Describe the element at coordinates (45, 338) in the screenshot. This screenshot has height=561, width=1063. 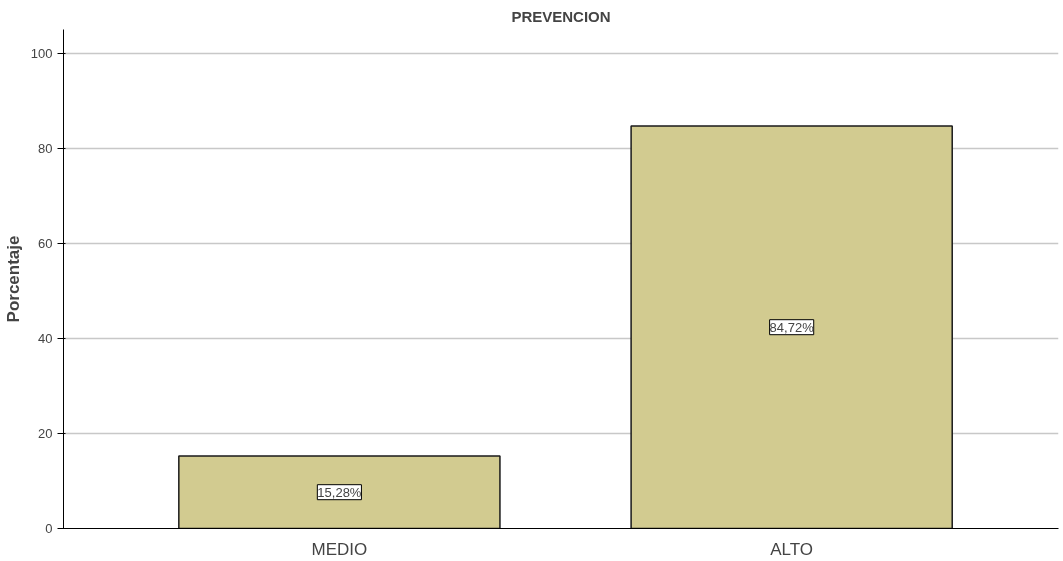
I see `y-tick-label: 40` at that location.